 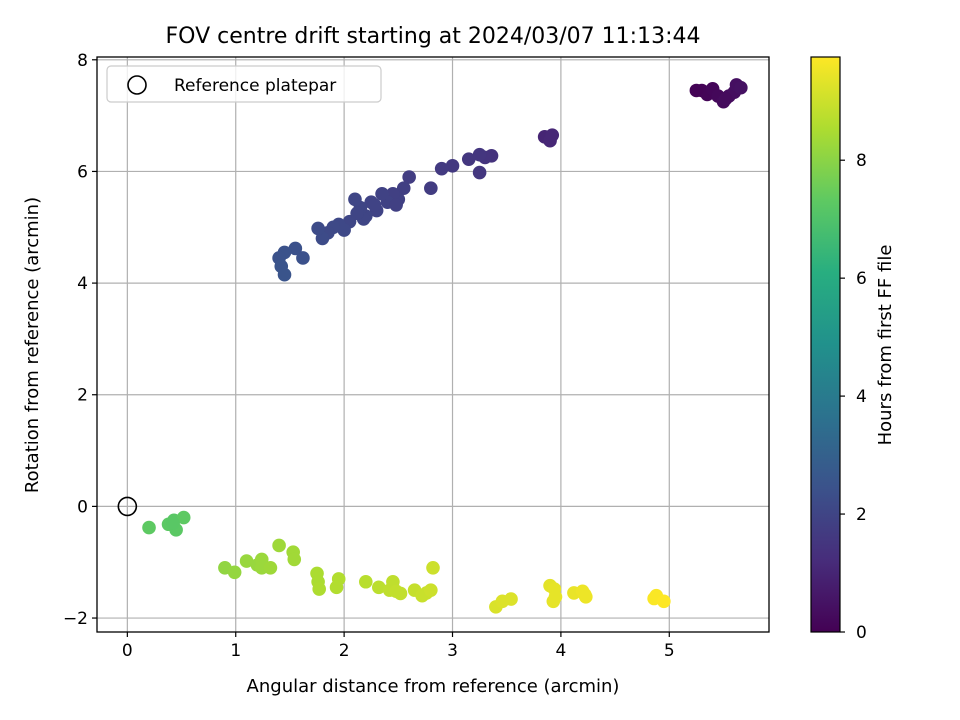 I want to click on colorbar-tick-label: 0, so click(x=861, y=633).